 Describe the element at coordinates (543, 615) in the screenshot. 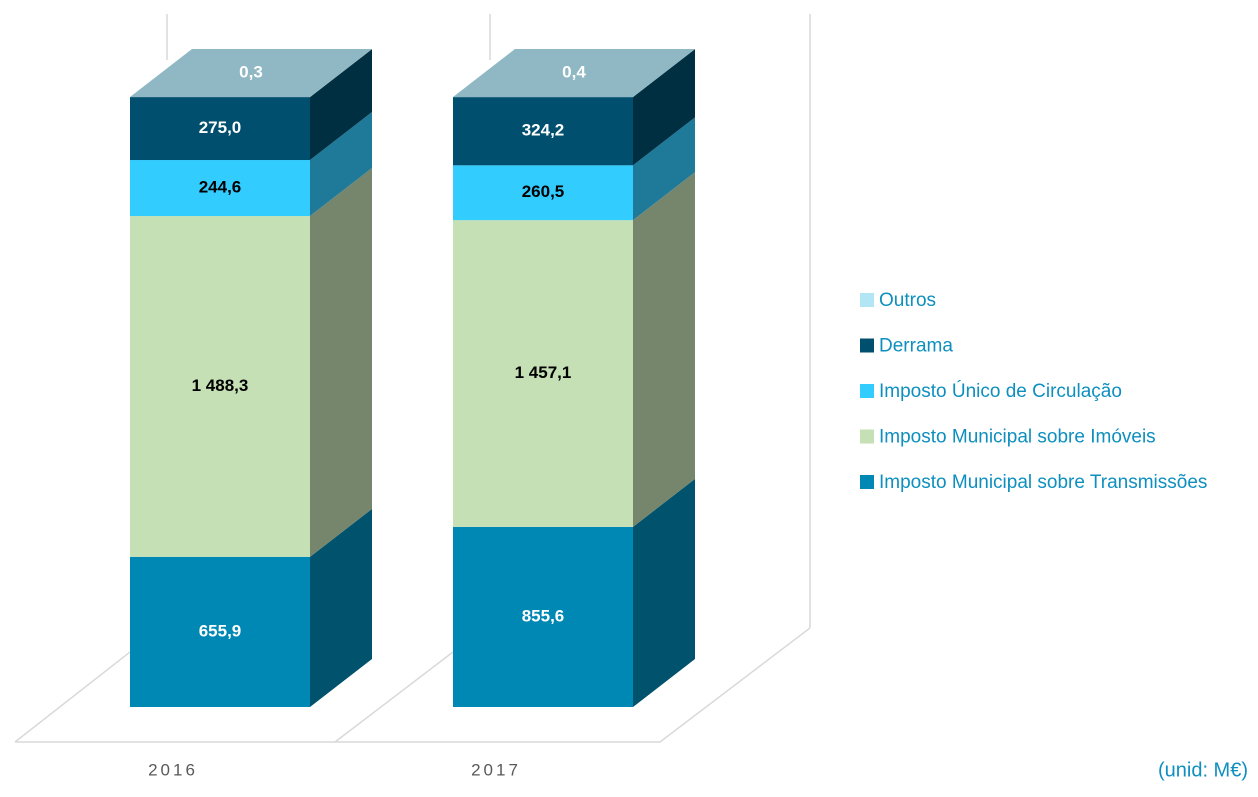

I see `data-label: 855,6` at that location.